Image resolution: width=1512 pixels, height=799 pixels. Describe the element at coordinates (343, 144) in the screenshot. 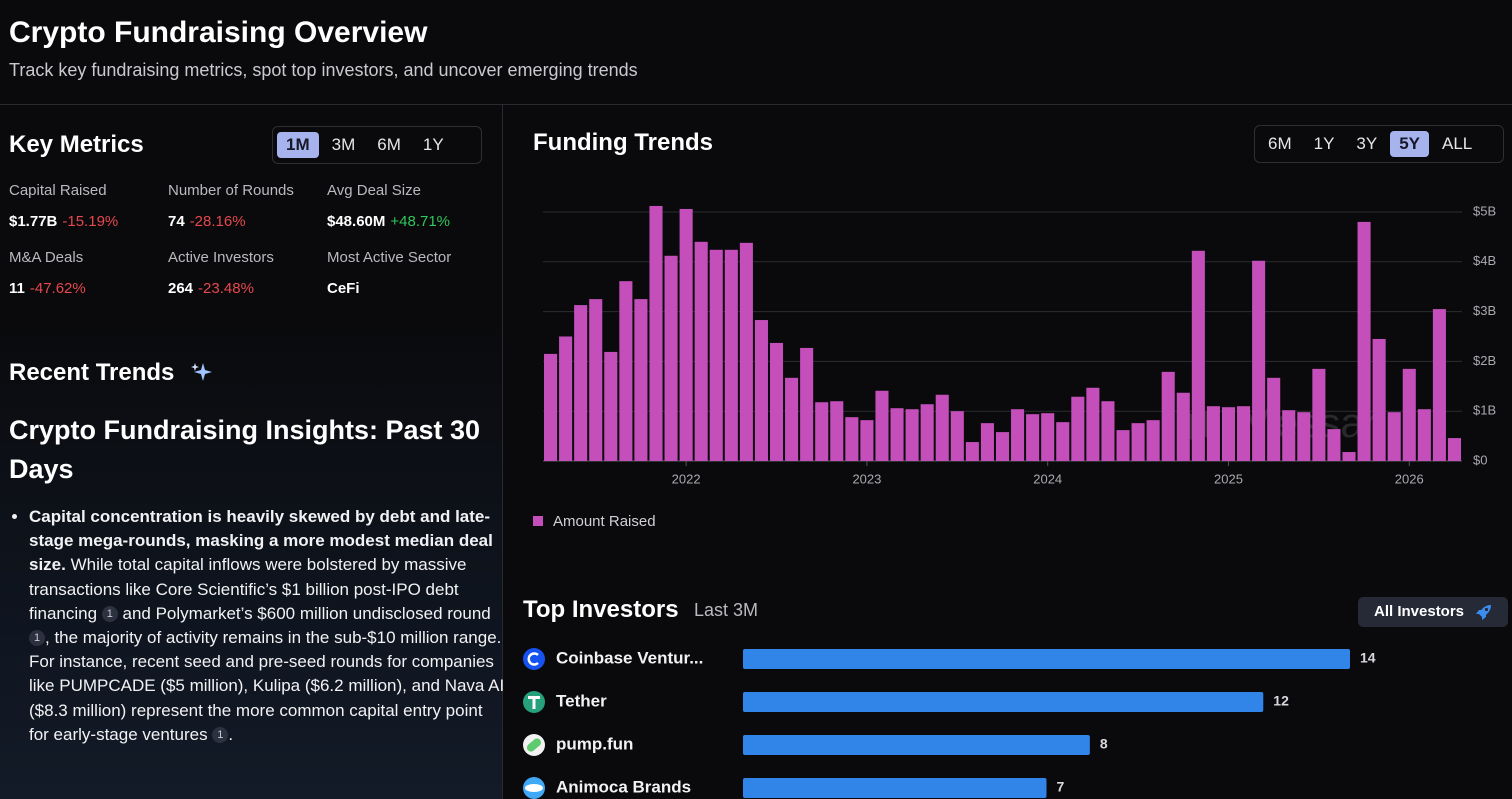

I see `period-tab: 3M` at that location.